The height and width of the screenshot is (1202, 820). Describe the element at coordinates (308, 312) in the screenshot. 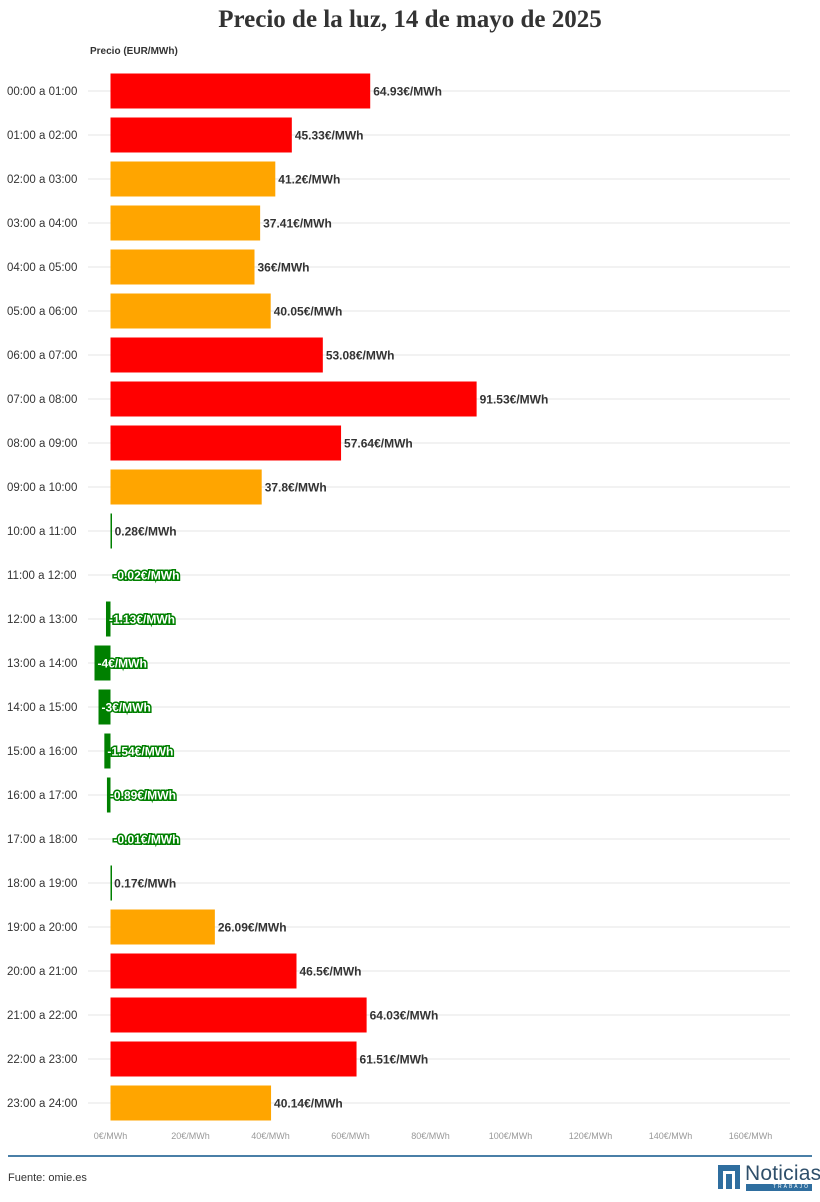

I see `bar-value-label: 40.05€/MWh` at that location.